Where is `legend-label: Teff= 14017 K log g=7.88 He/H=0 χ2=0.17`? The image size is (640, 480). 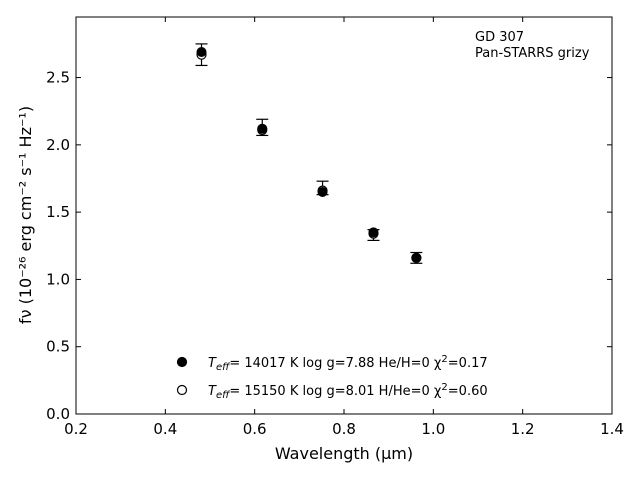 legend-label: Teff= 14017 K log g=7.88 He/H=0 χ2=0.17 is located at coordinates (348, 363).